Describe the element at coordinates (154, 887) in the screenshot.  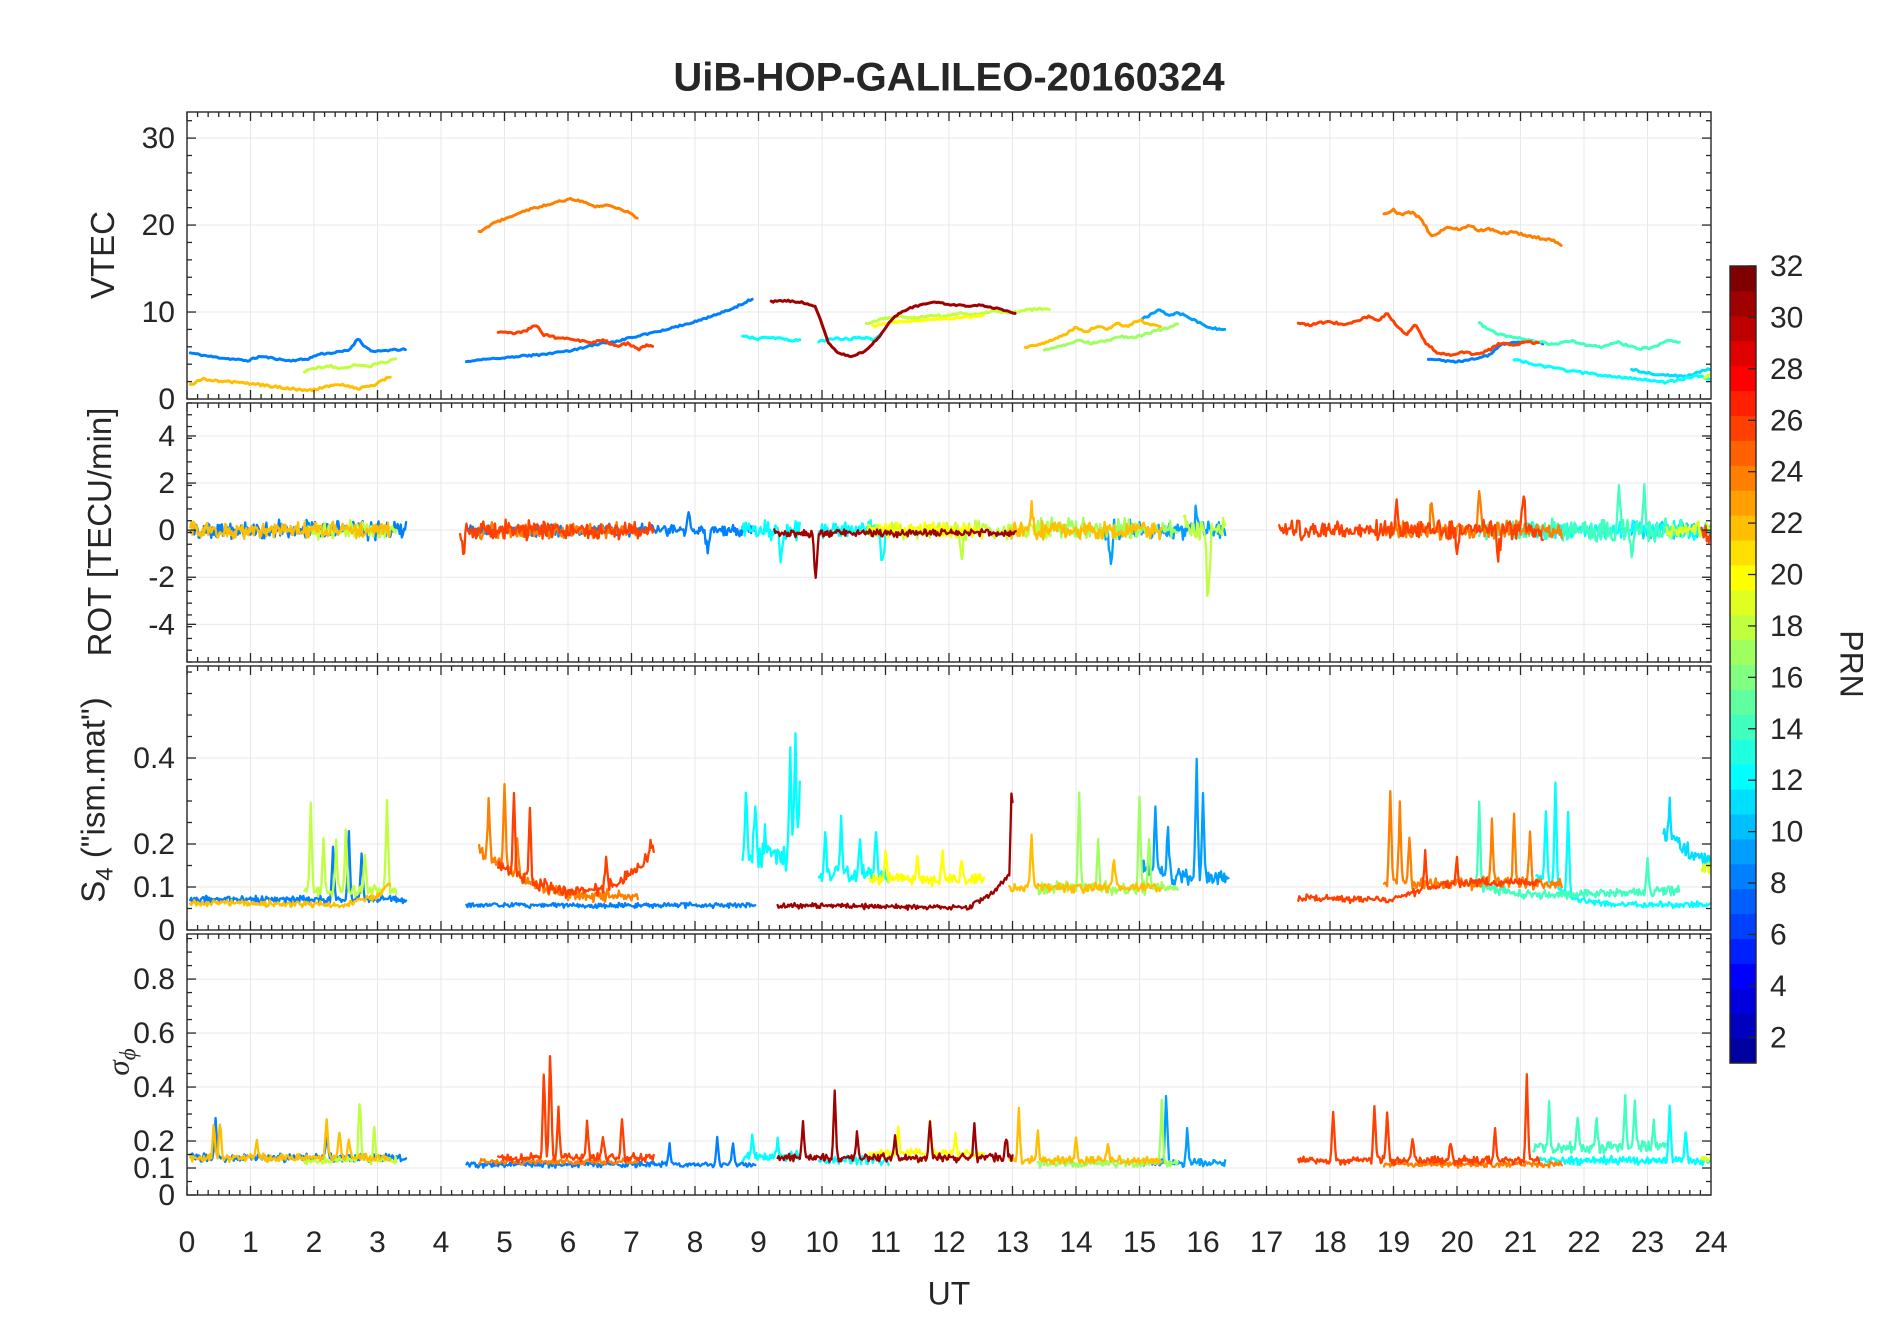
I see `ytick-label: 0.1` at that location.